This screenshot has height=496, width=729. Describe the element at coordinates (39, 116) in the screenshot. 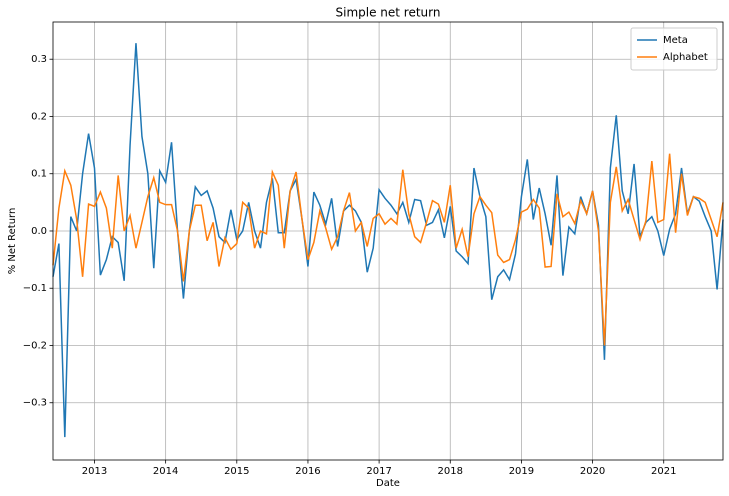

I see `y-tick-label: 0.2` at that location.